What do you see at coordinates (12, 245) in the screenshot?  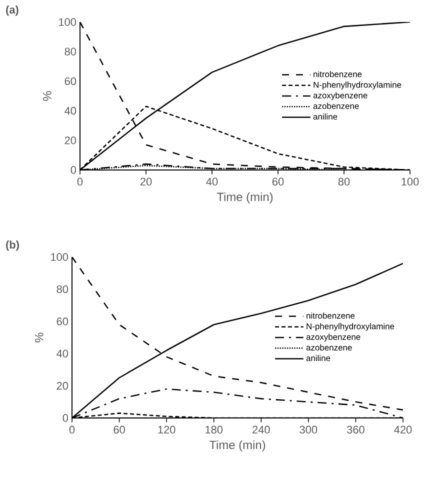 I see `chart-title: (b)` at bounding box center [12, 245].